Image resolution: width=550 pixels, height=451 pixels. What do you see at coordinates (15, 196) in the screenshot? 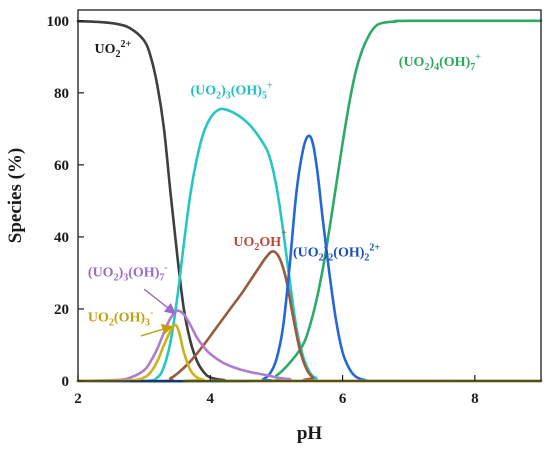
I see `y-axis-title: Species (%)` at bounding box center [15, 196].